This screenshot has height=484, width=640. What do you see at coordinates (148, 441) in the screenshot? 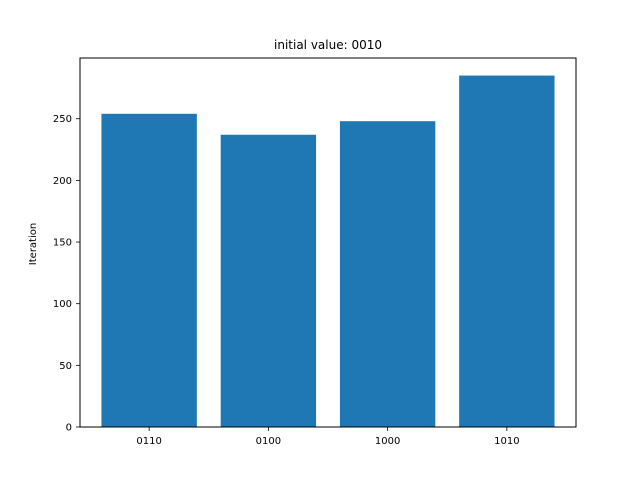
I see `x-tick-label: 0110` at bounding box center [148, 441].